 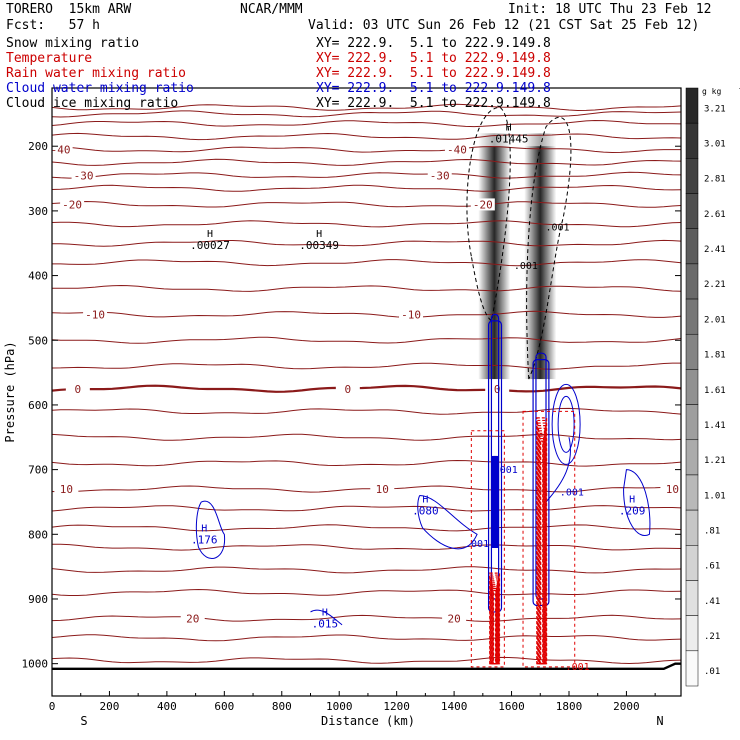 I want to click on isotherm-label: 20, so click(x=192, y=618).